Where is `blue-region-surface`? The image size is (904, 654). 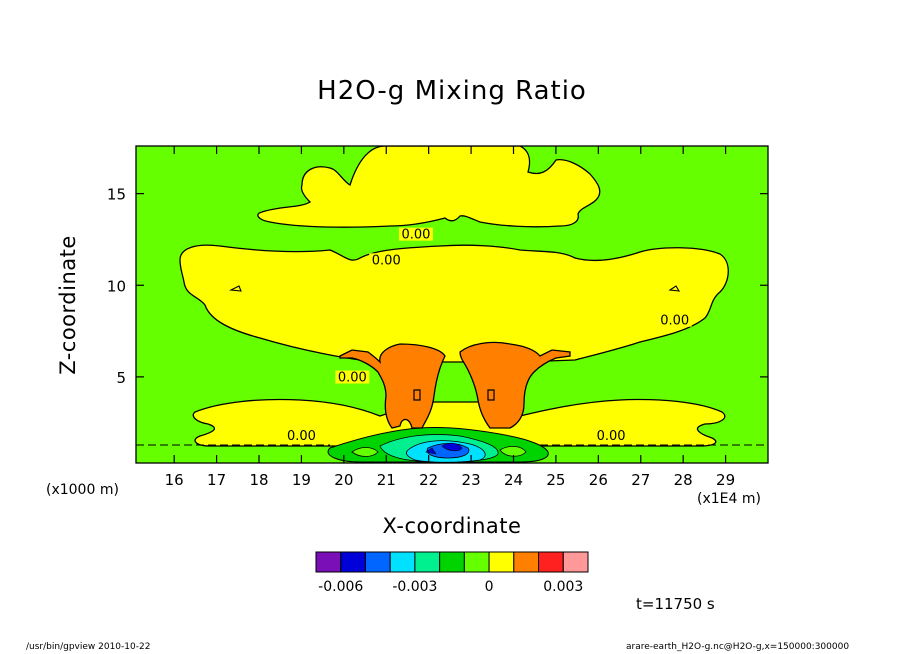 blue-region-surface is located at coordinates (452, 447).